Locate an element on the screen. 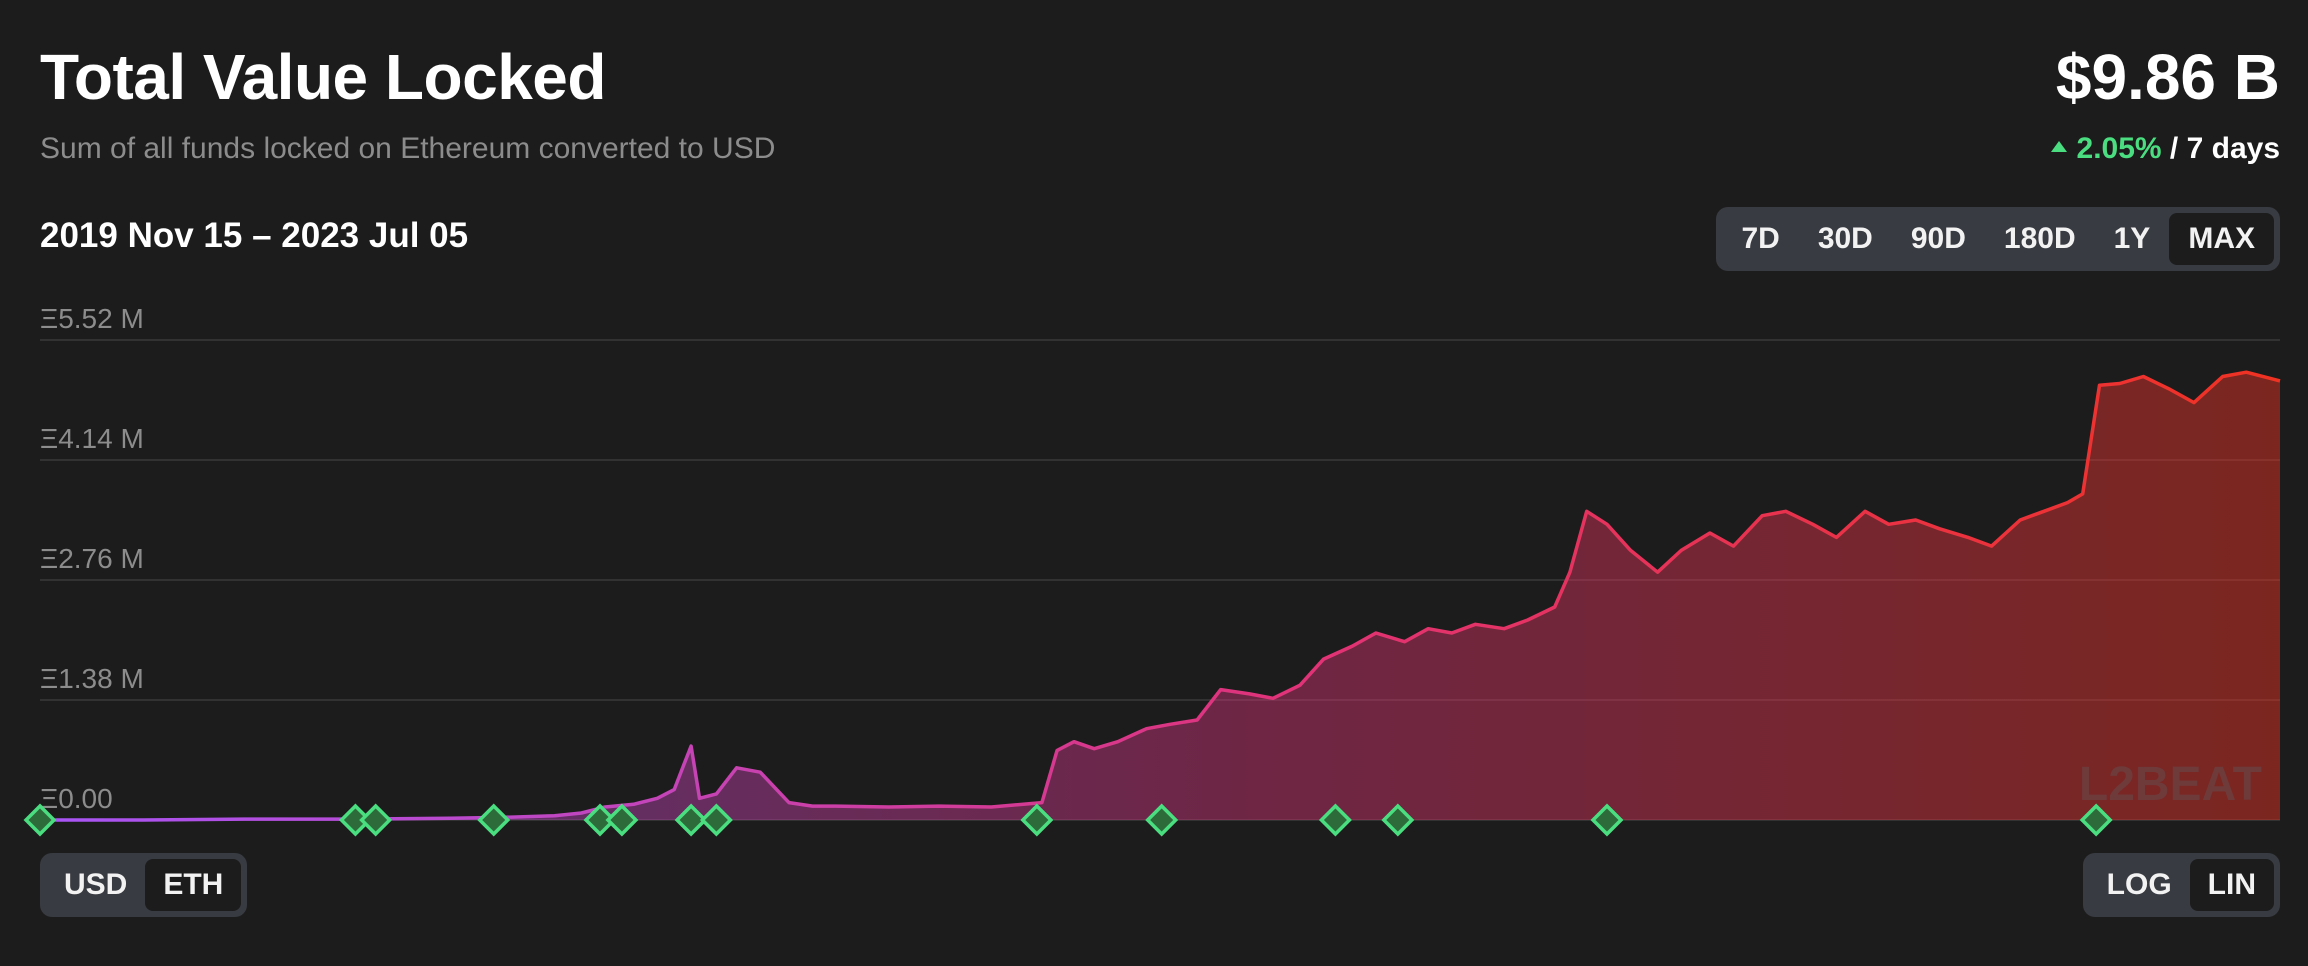  triangle-up-icon is located at coordinates (2058, 146).